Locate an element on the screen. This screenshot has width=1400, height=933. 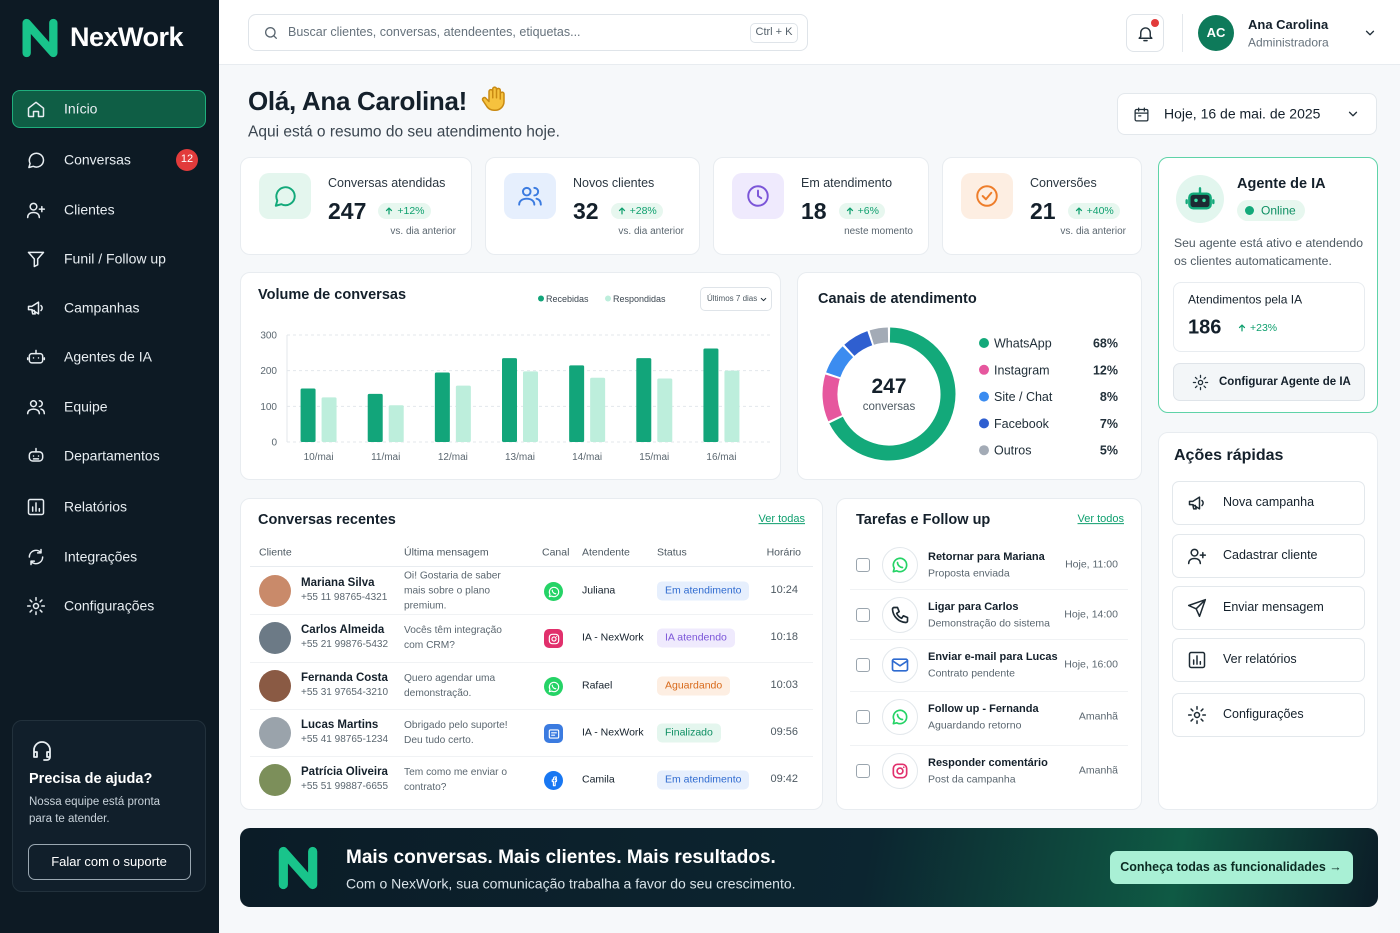
ai-button-label: Configurar Agente de IA is located at coordinates (1285, 381).